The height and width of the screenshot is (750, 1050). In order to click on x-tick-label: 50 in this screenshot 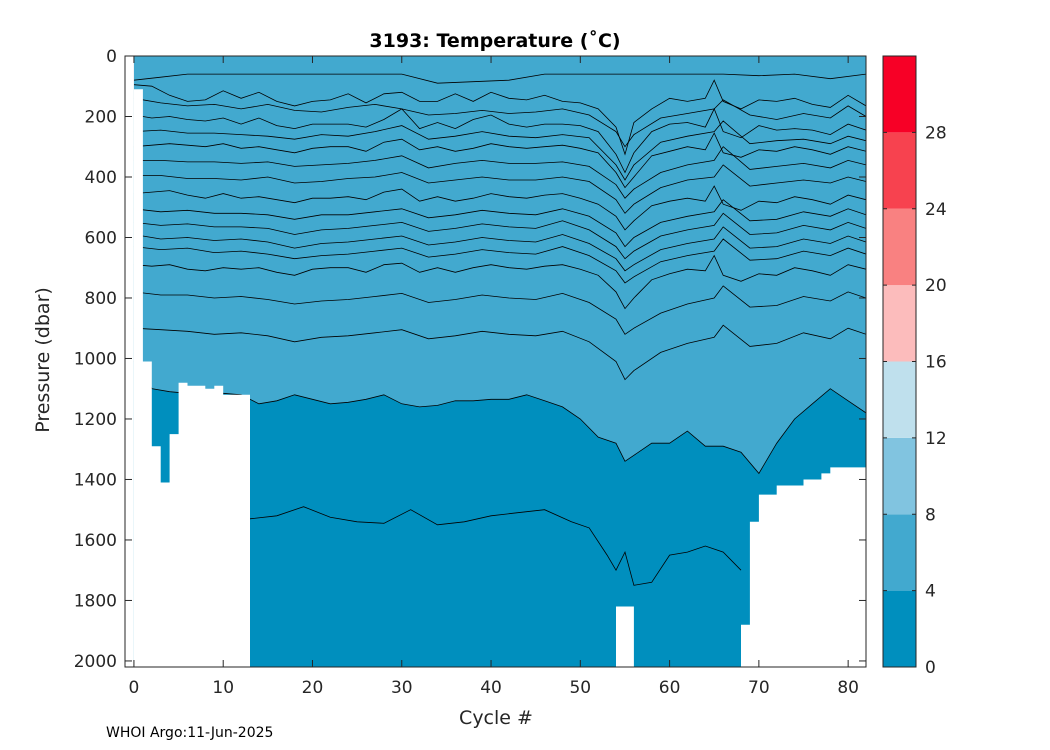, I will do `click(580, 688)`.